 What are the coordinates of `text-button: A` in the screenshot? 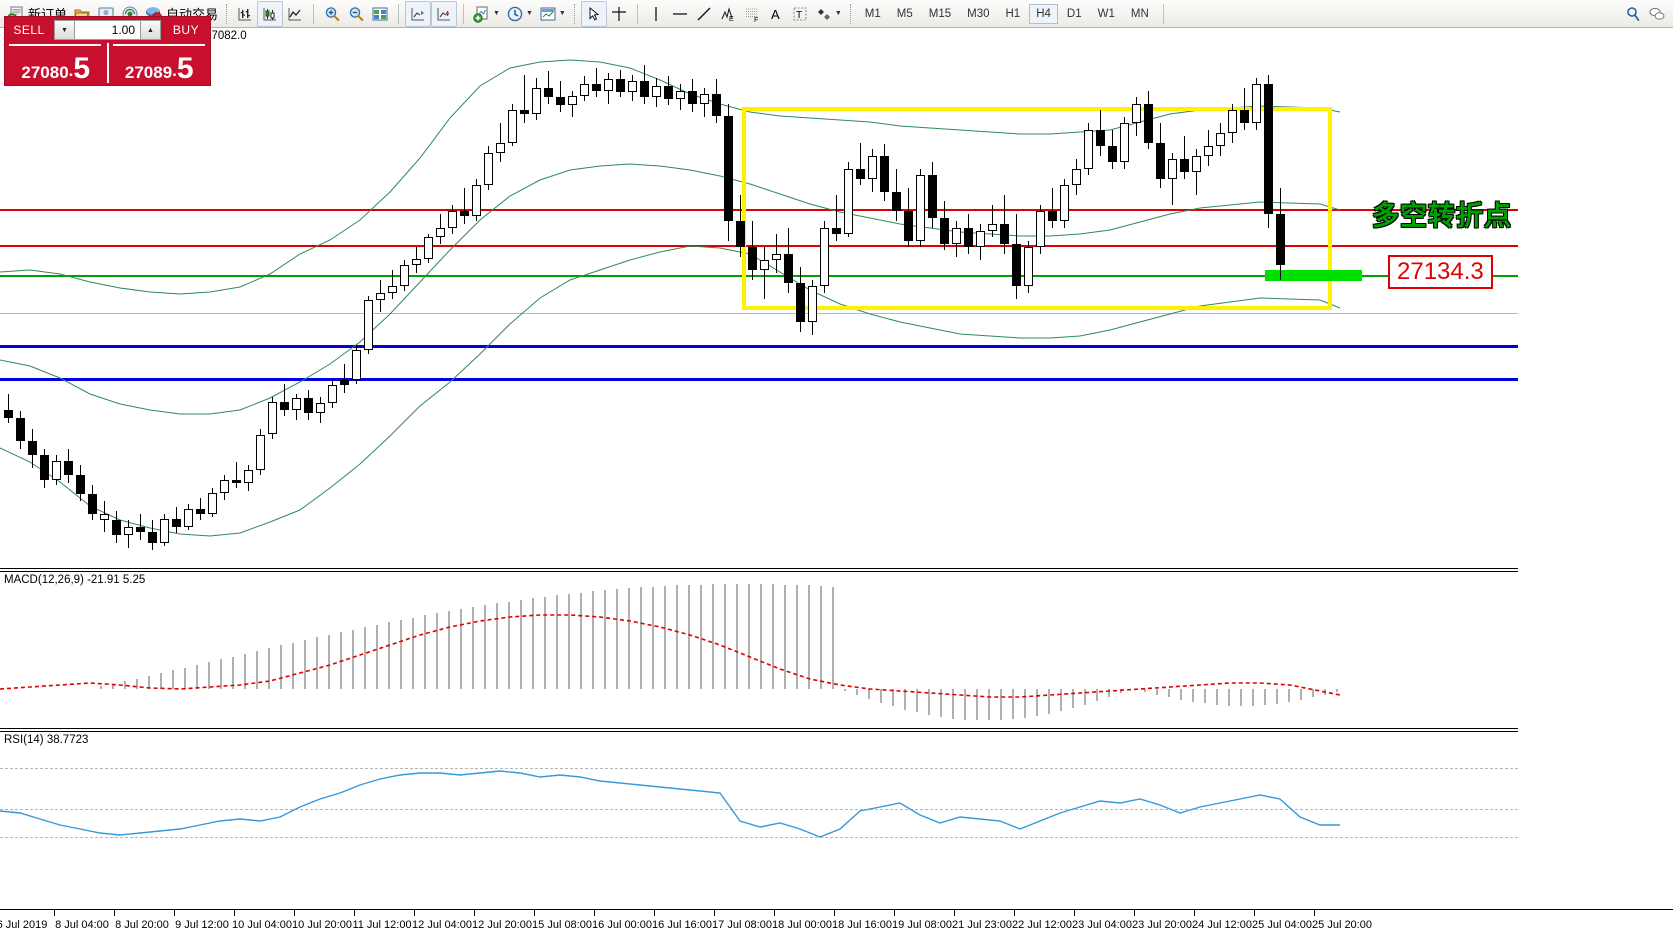 It's located at (776, 14).